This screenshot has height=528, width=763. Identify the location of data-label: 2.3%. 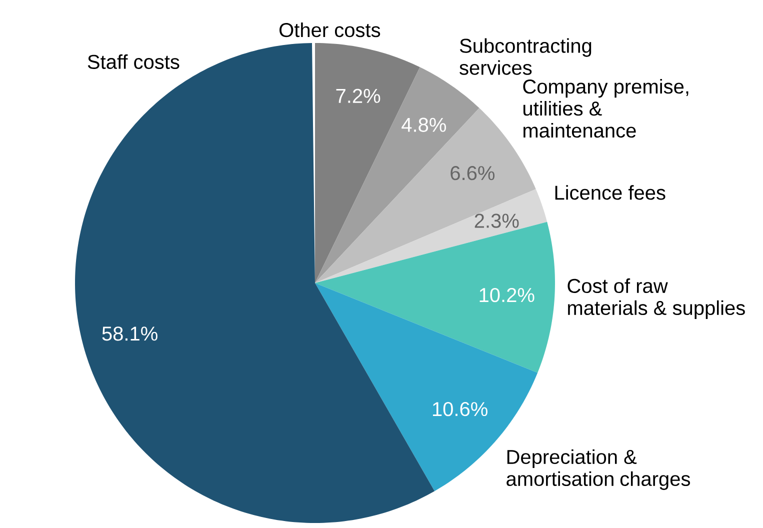
(496, 221).